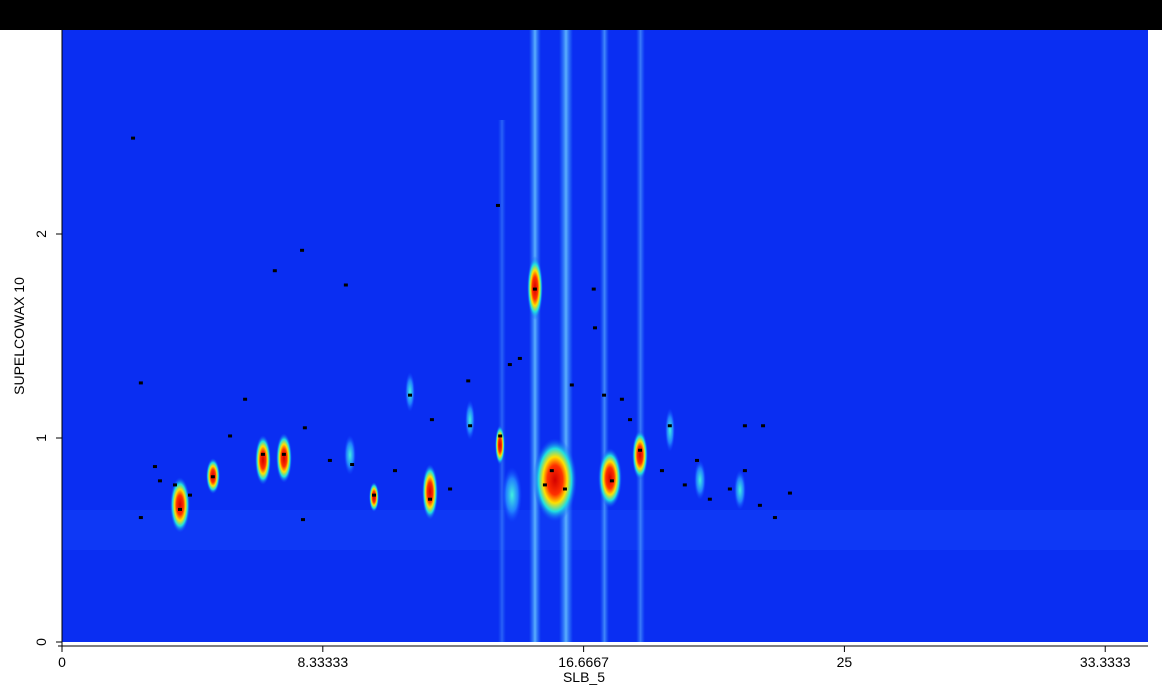  Describe the element at coordinates (19, 336) in the screenshot. I see `y-axis-label: SUPELCOWAX 10` at that location.